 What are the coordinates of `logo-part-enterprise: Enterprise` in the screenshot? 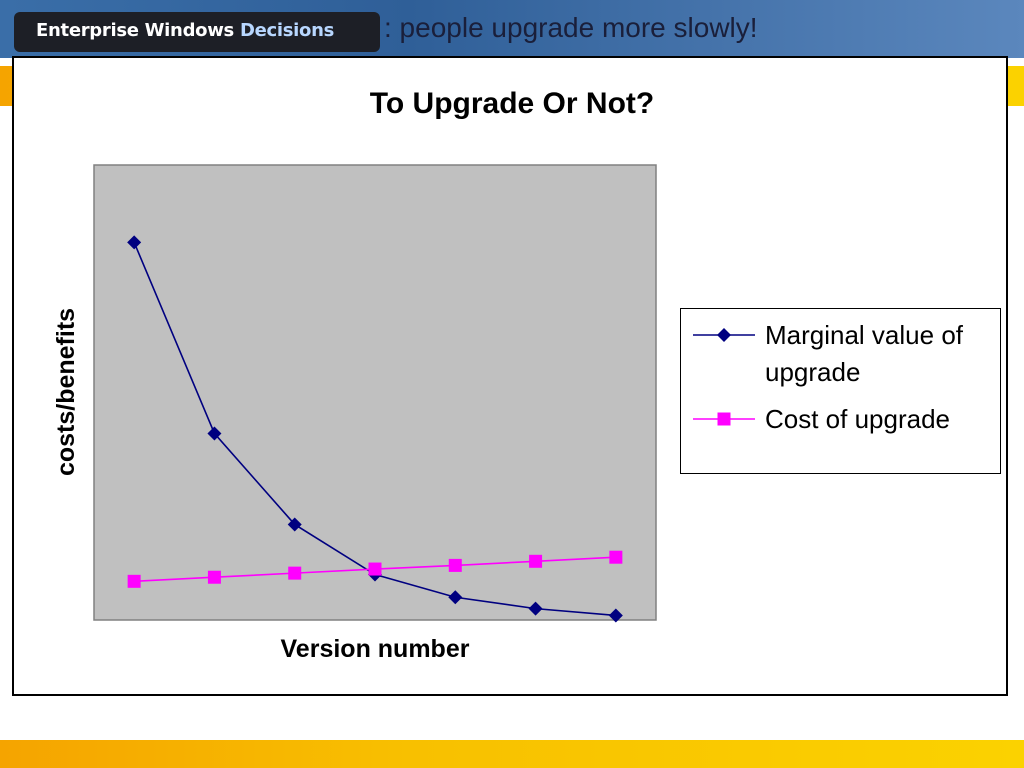 It's located at (87, 30).